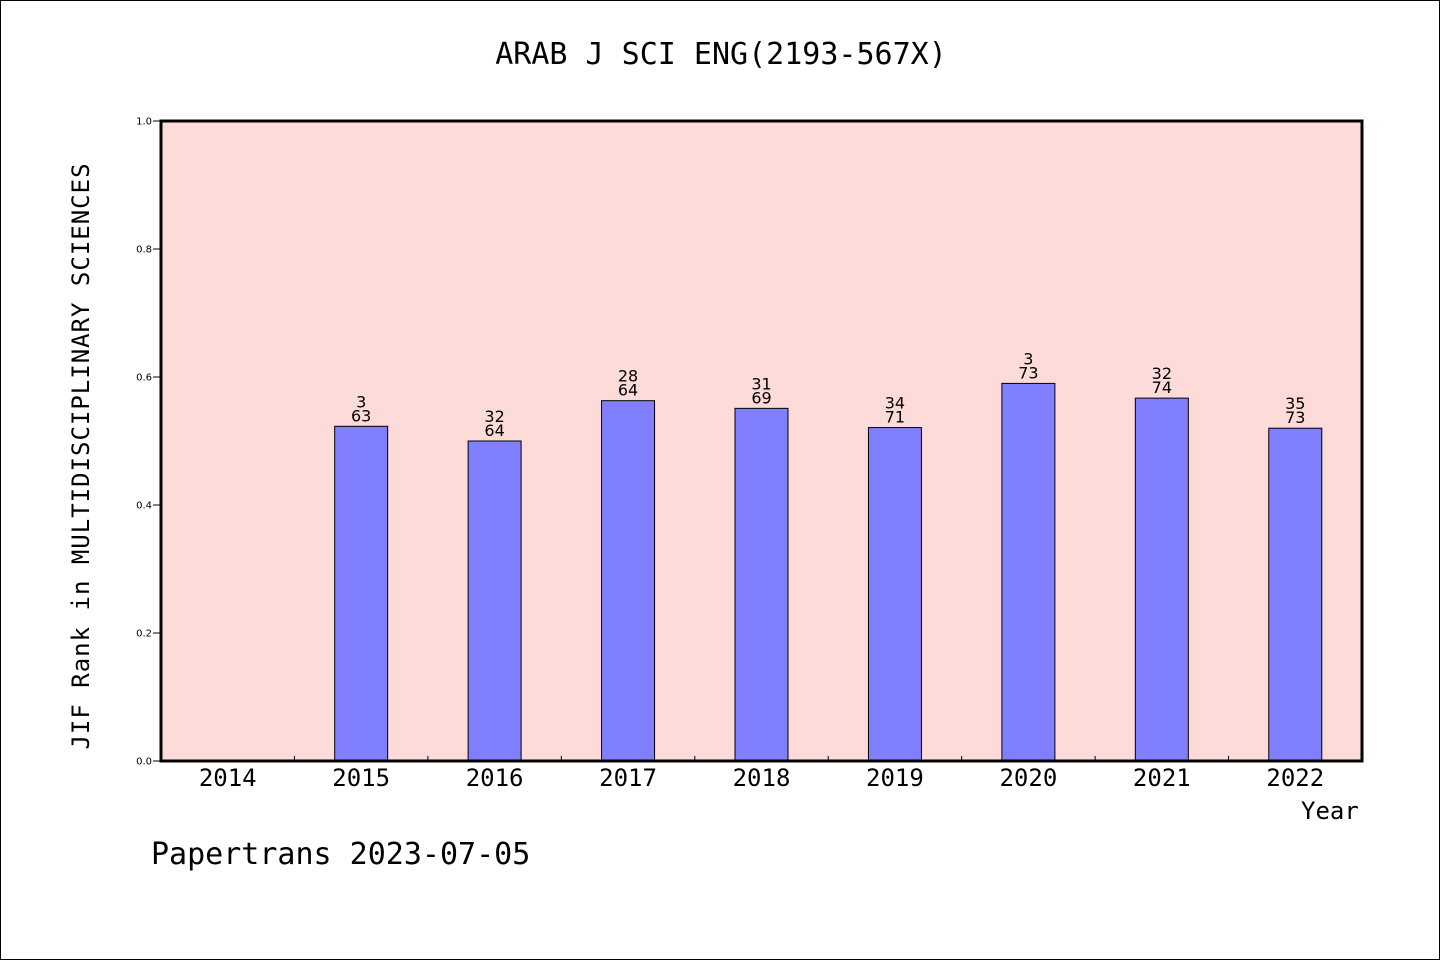  I want to click on y-tick-label: 0.2, so click(144, 634).